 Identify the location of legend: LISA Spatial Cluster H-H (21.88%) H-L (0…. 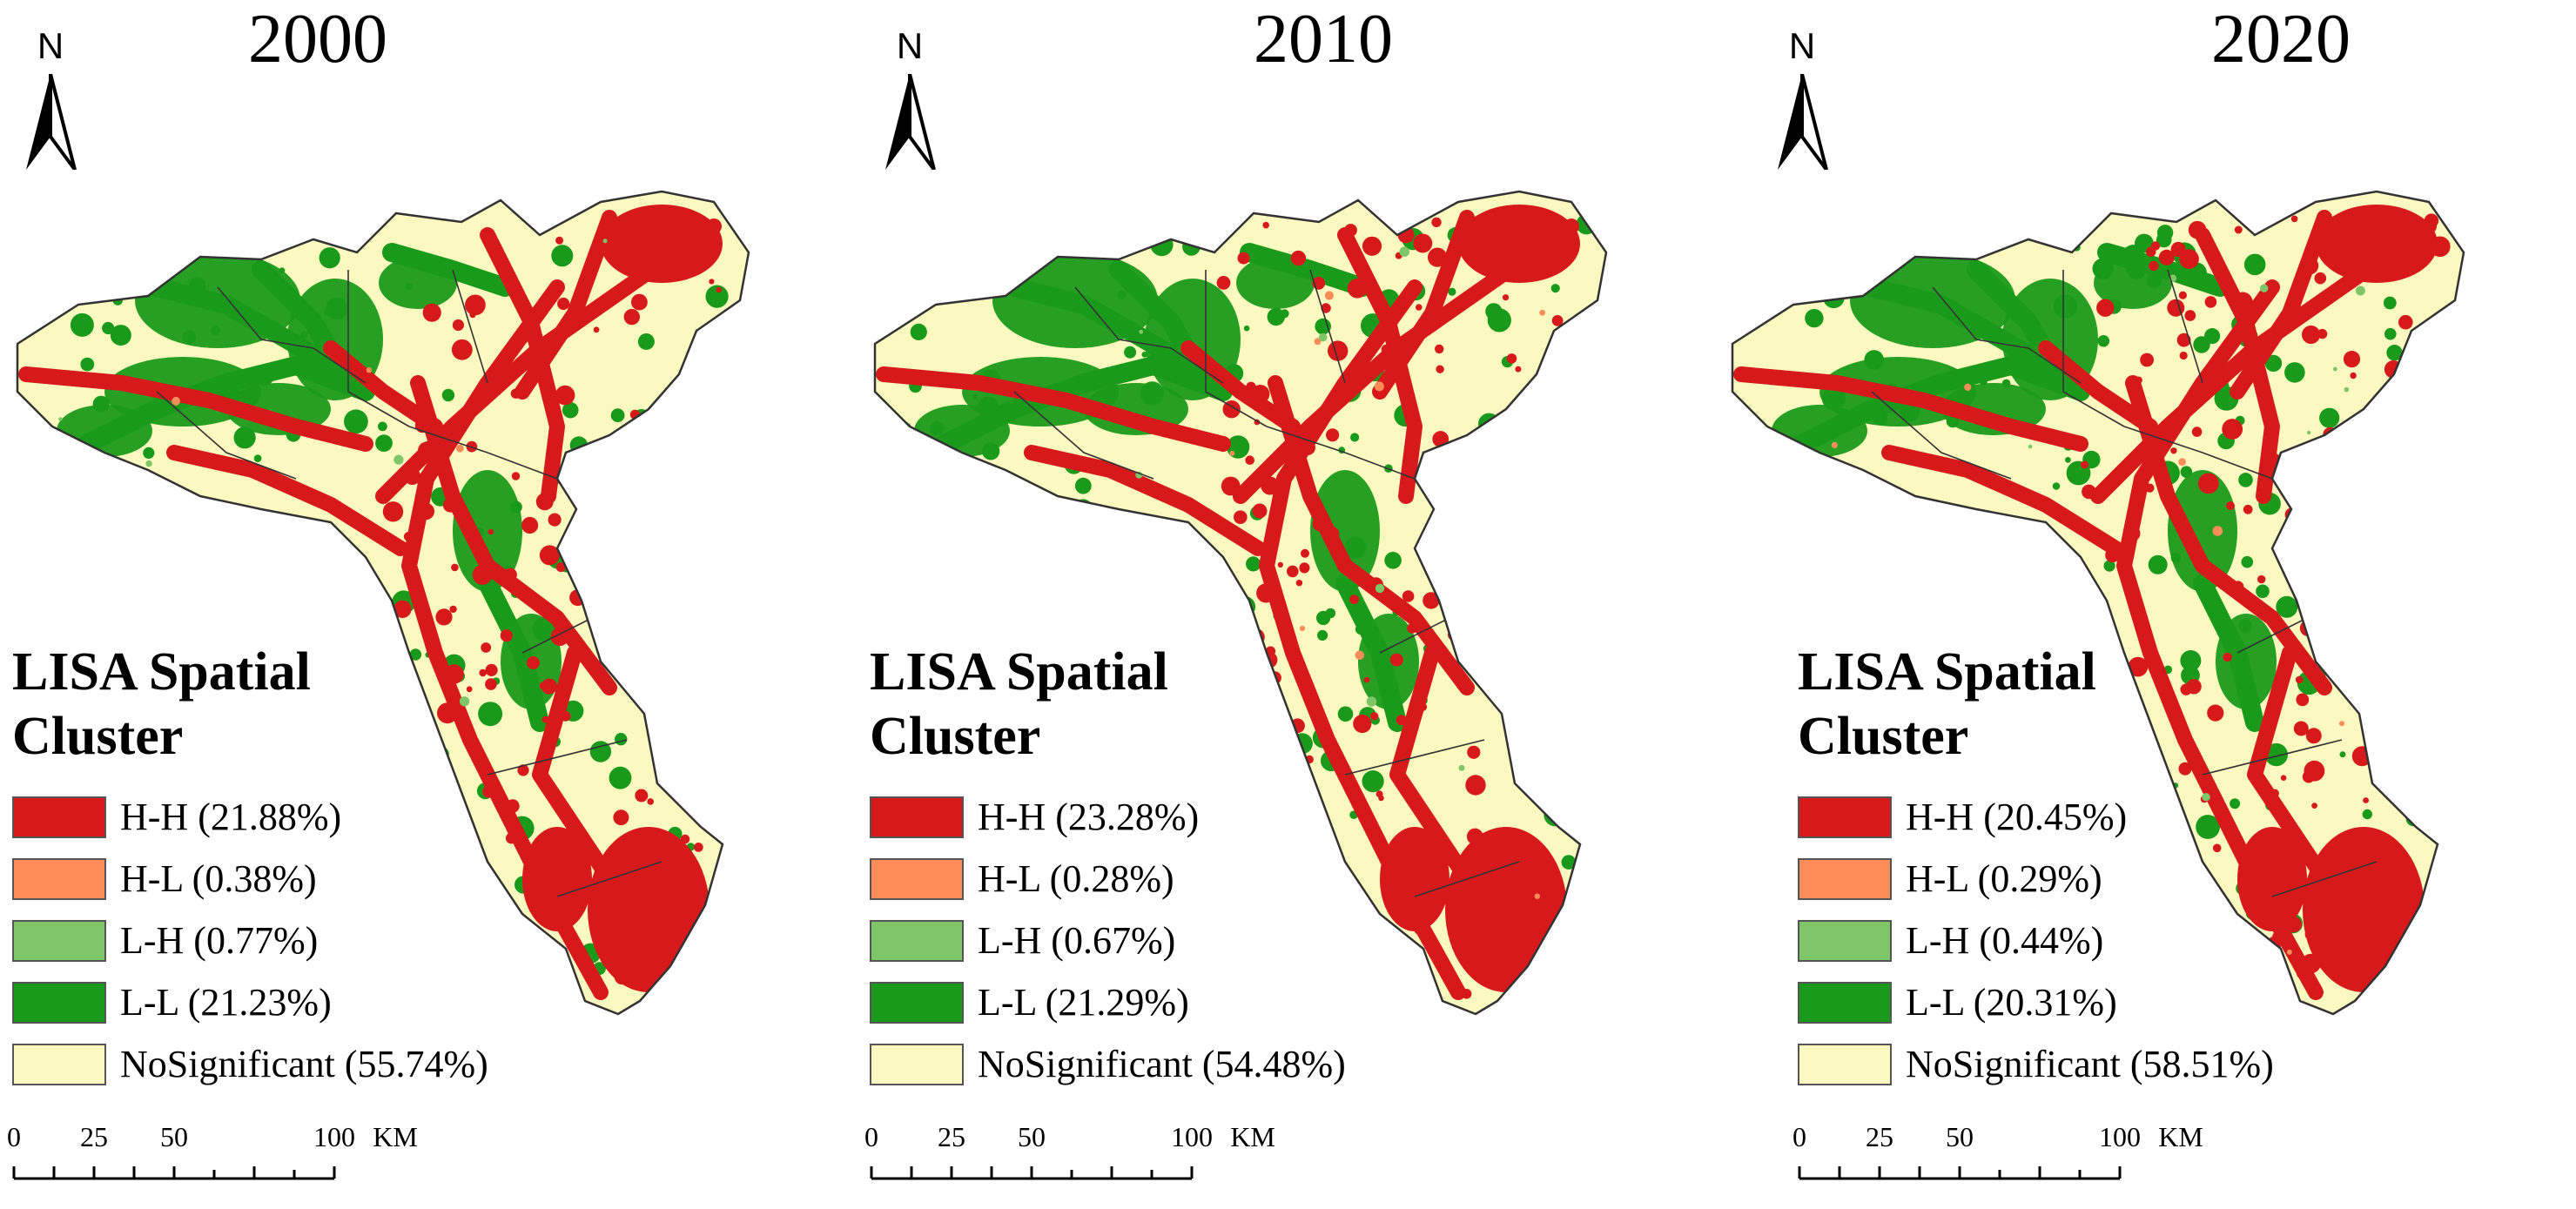
(250, 868).